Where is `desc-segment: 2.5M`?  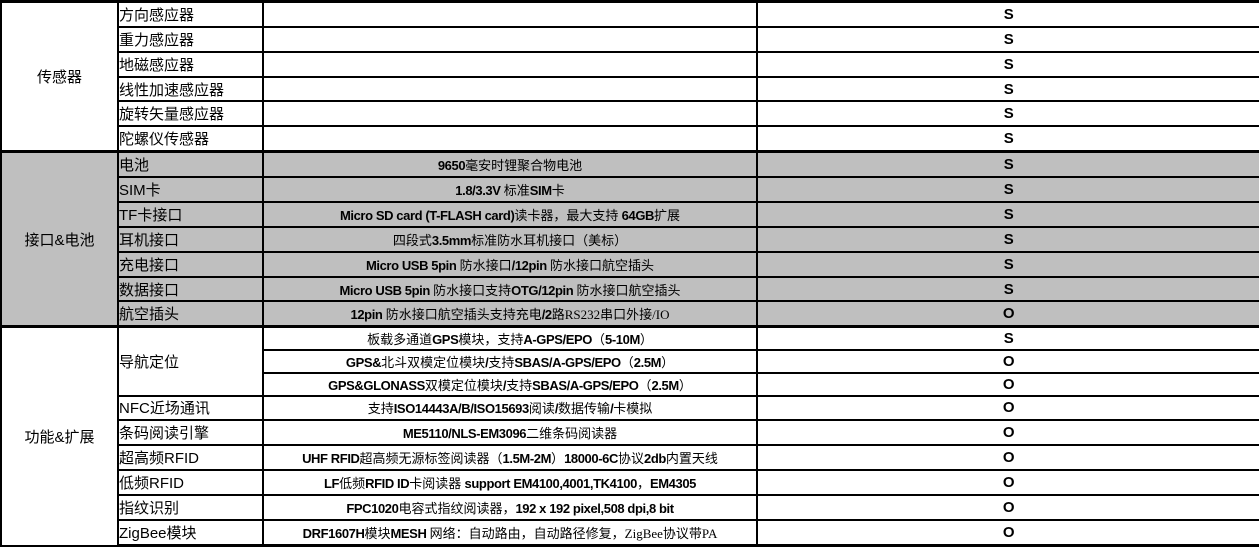
desc-segment: 2.5M is located at coordinates (665, 385).